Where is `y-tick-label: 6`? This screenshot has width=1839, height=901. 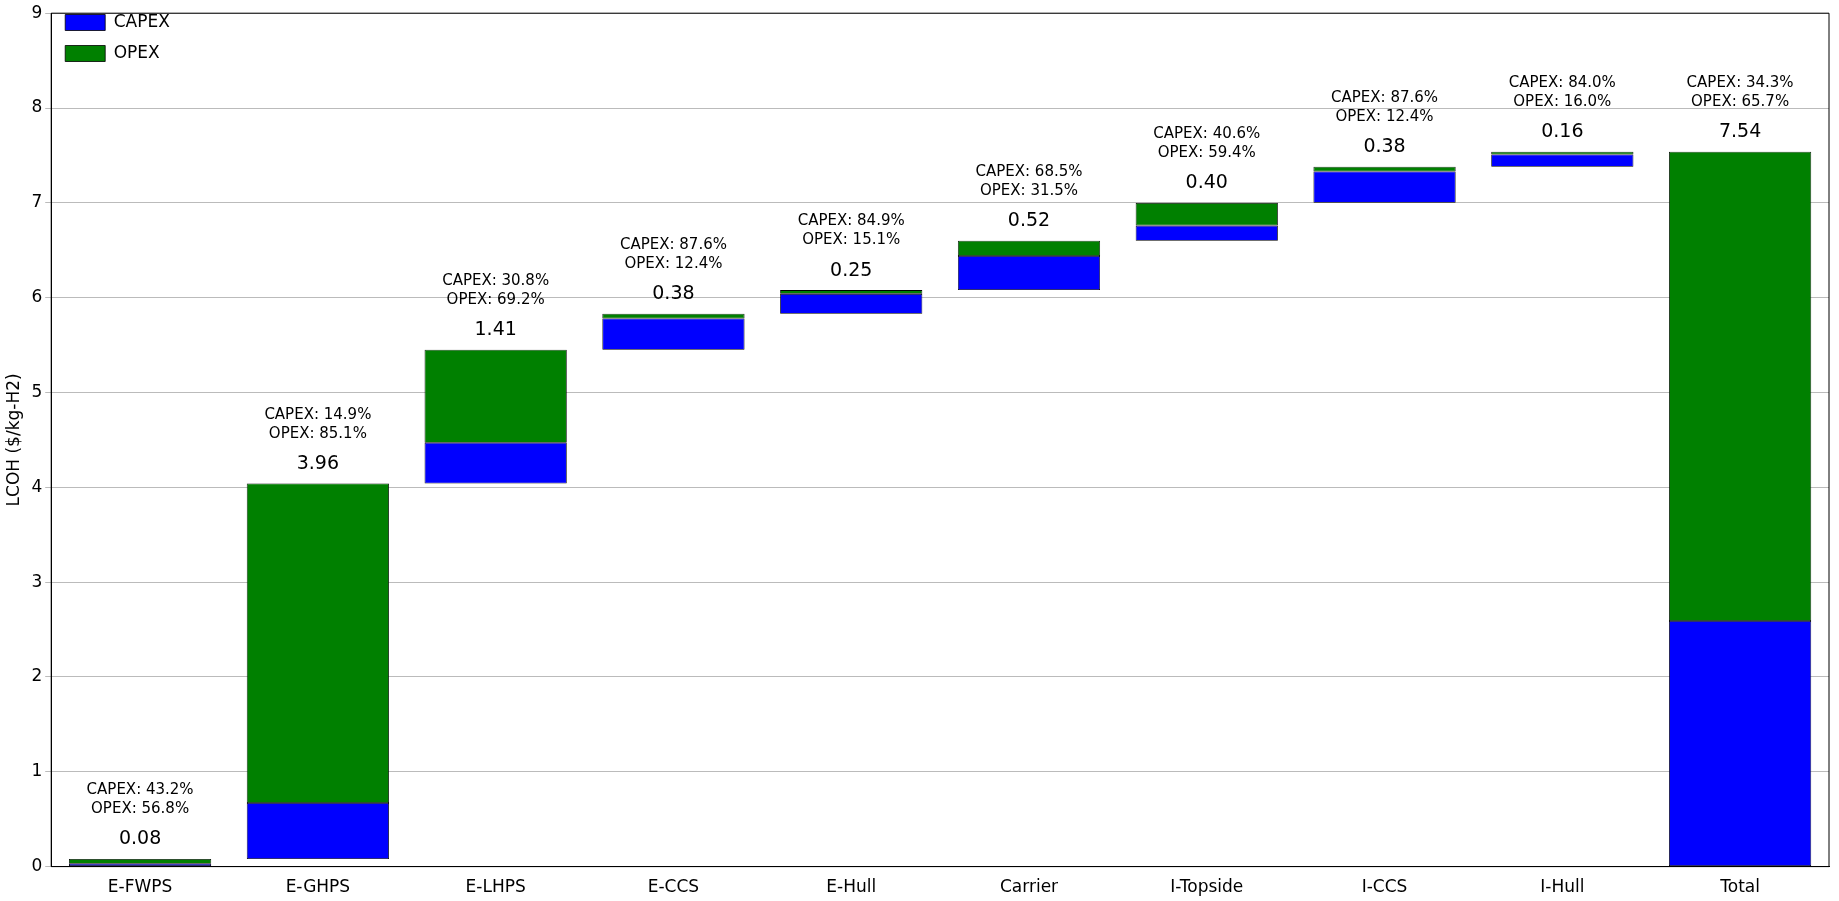 y-tick-label: 6 is located at coordinates (37, 296).